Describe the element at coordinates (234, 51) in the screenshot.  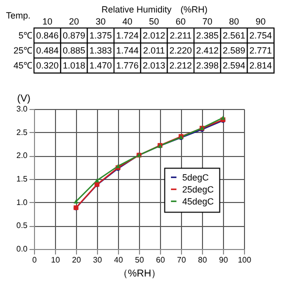
I see `data-label: 2.589` at that location.